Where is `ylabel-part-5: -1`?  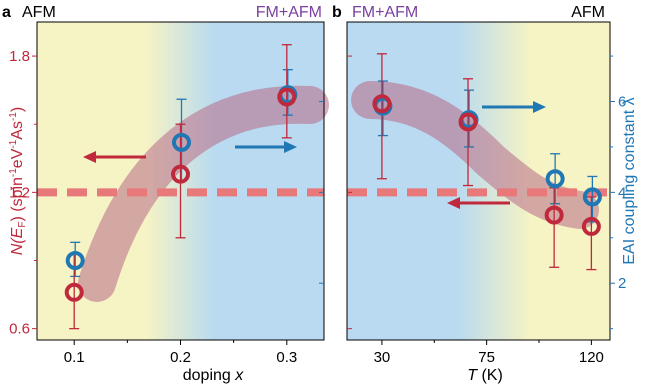
ylabel-part-5: -1 is located at coordinates (13, 143).